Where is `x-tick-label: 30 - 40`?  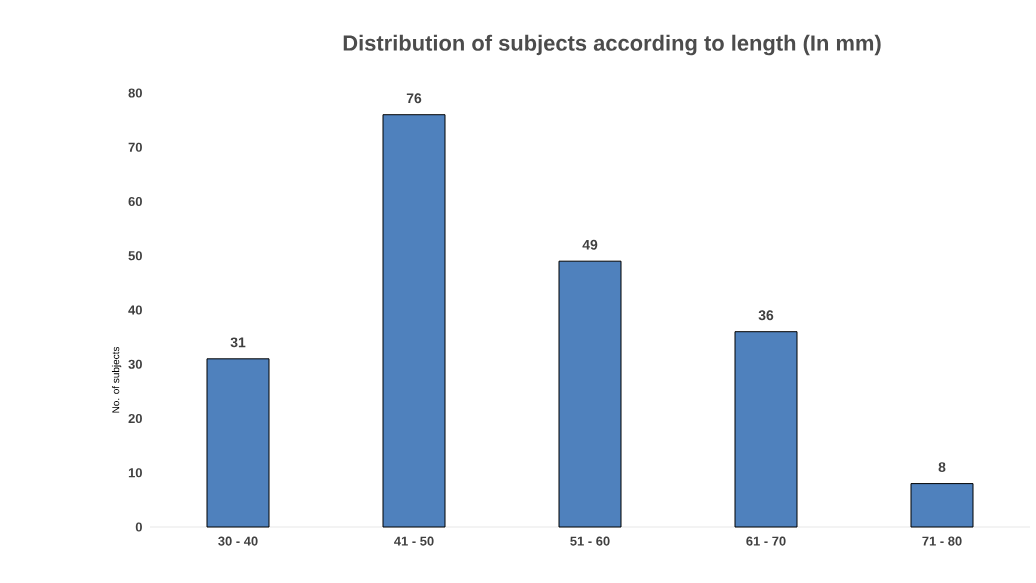
x-tick-label: 30 - 40 is located at coordinates (238, 541).